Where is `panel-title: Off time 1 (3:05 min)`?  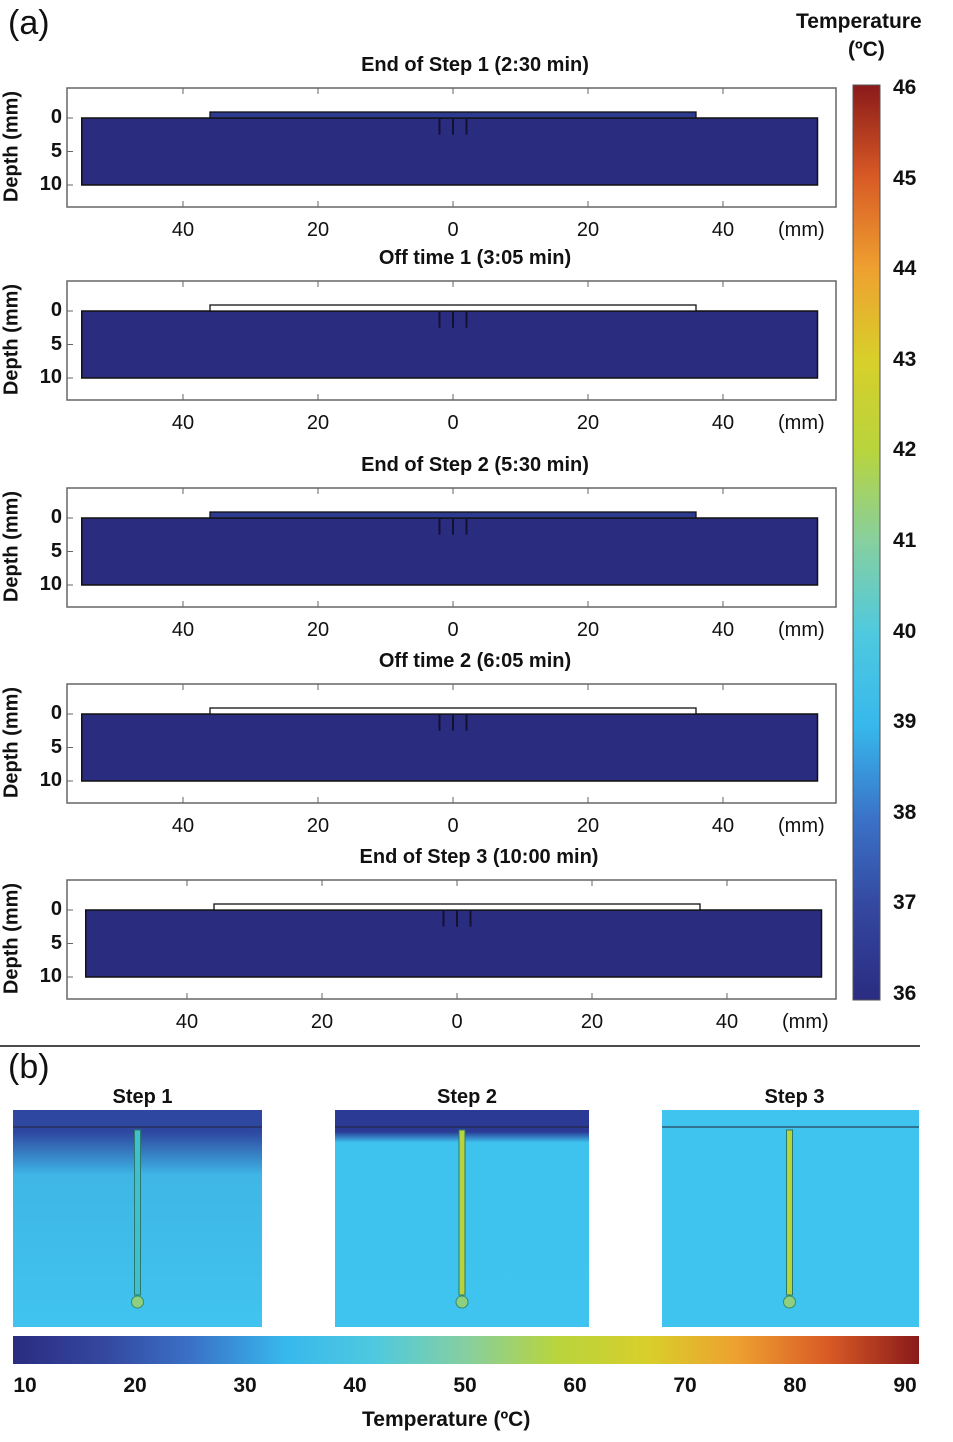 panel-title: Off time 1 (3:05 min) is located at coordinates (475, 258).